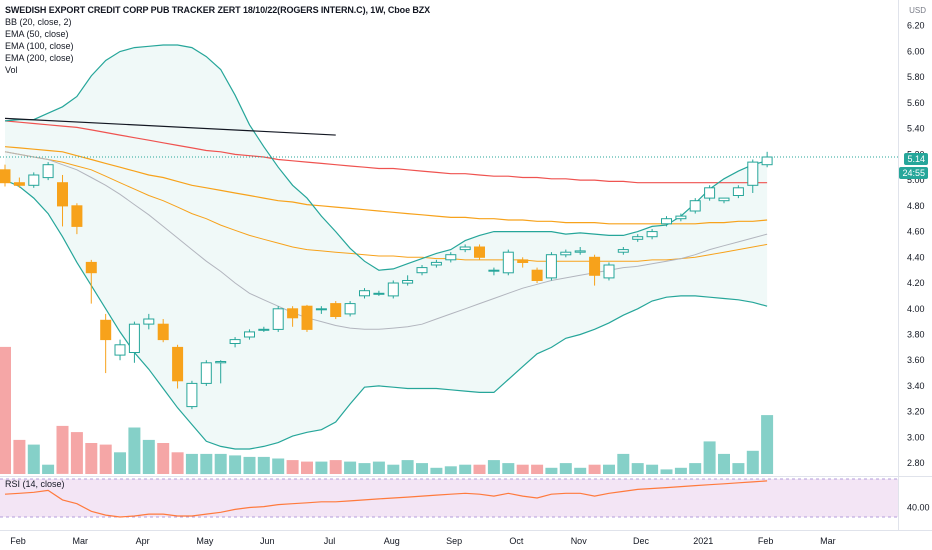 This screenshot has height=550, width=932. I want to click on time-tick-label: Sep, so click(454, 541).